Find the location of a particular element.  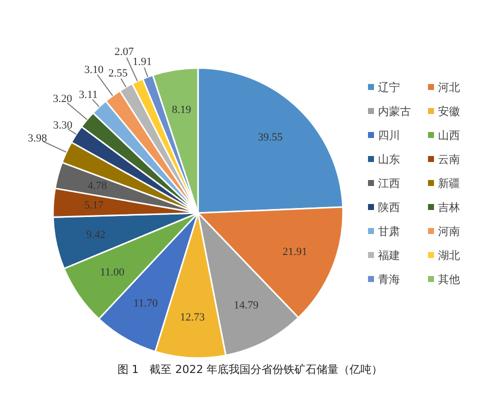

data-label: 39.55 is located at coordinates (271, 138).